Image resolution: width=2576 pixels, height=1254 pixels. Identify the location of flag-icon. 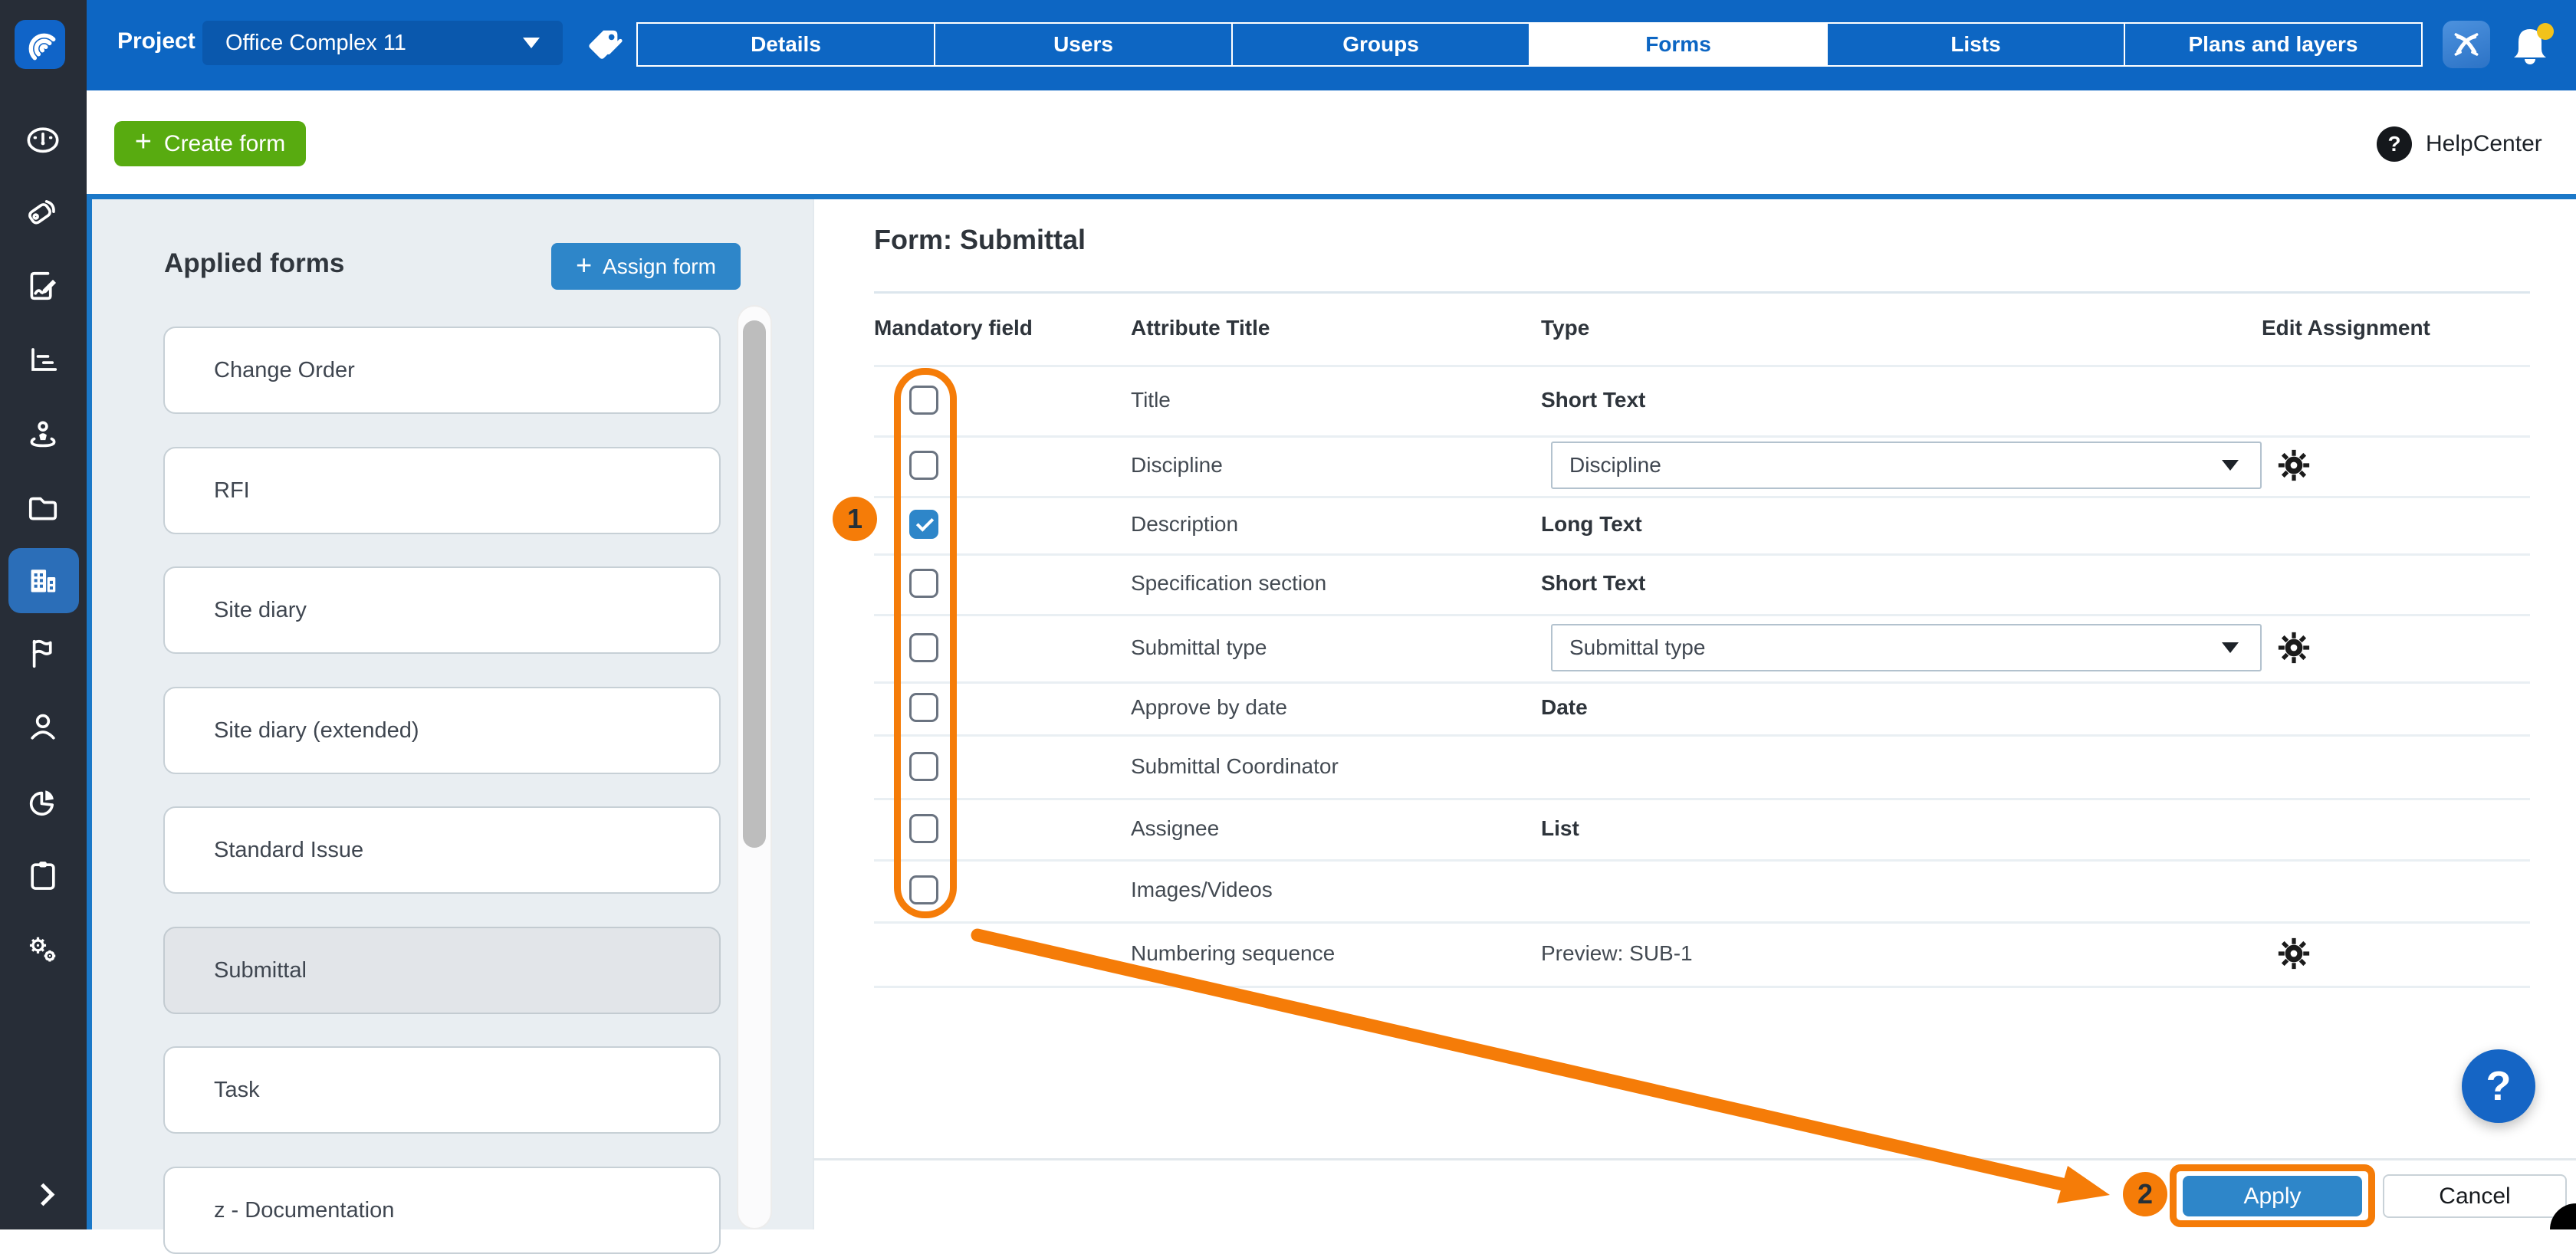
(43, 653).